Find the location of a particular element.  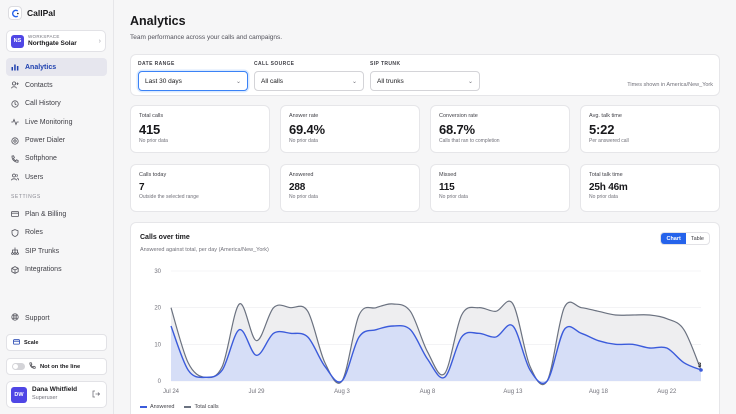

sidebar-item-label: Integrations is located at coordinates (43, 270).